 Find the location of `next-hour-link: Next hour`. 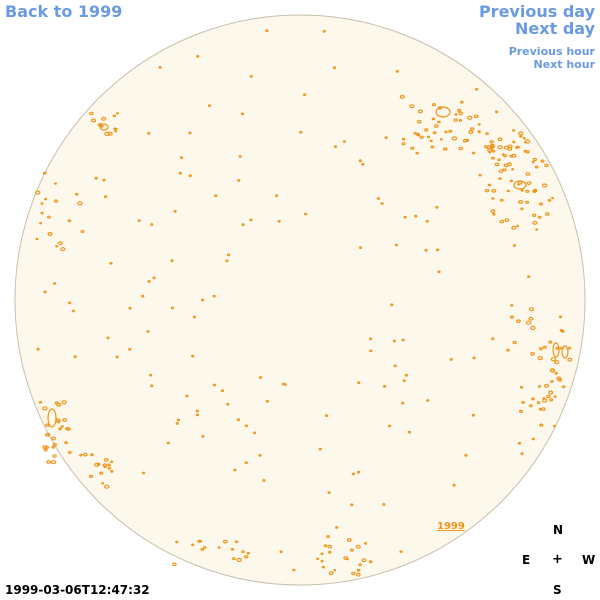

next-hour-link: Next hour is located at coordinates (564, 64).